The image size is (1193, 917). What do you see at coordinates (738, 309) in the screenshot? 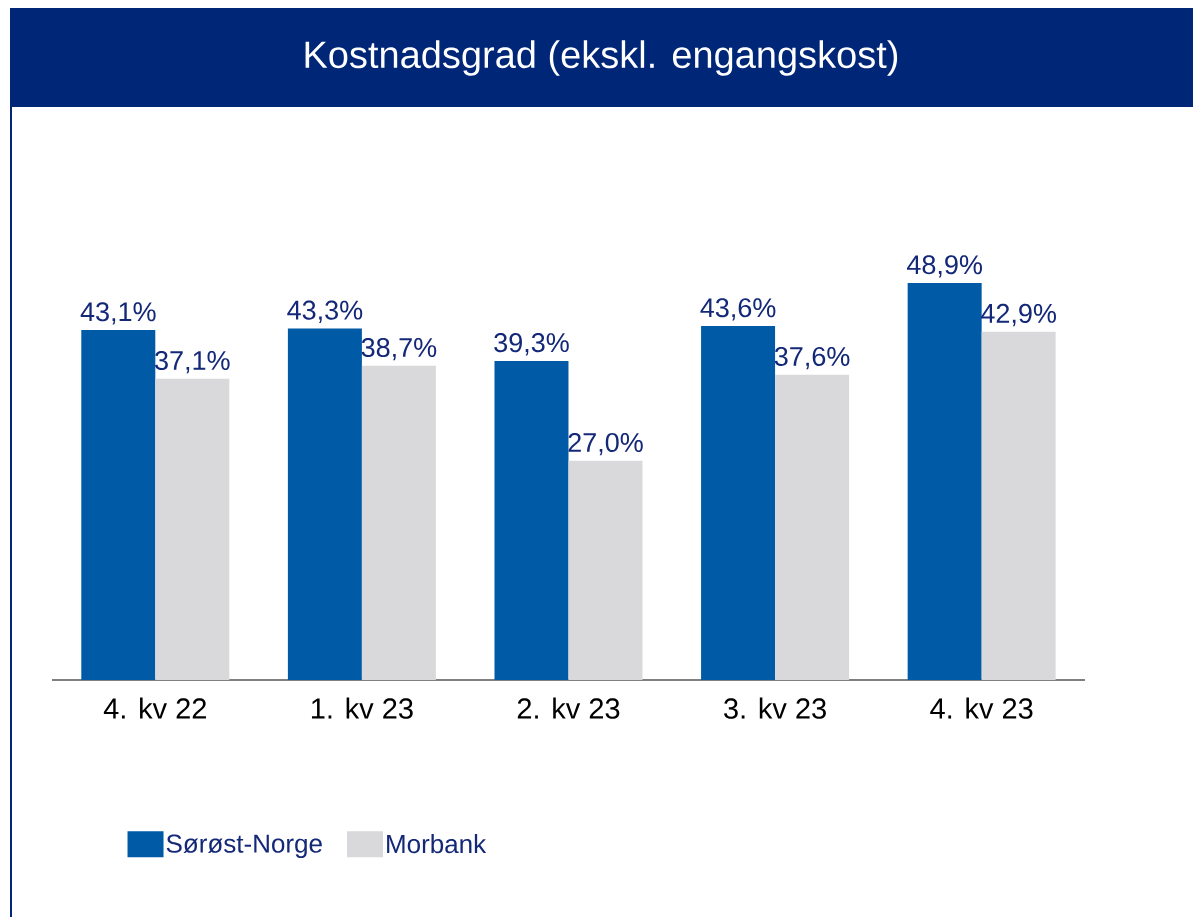
I see `data-label: 43,6%` at bounding box center [738, 309].